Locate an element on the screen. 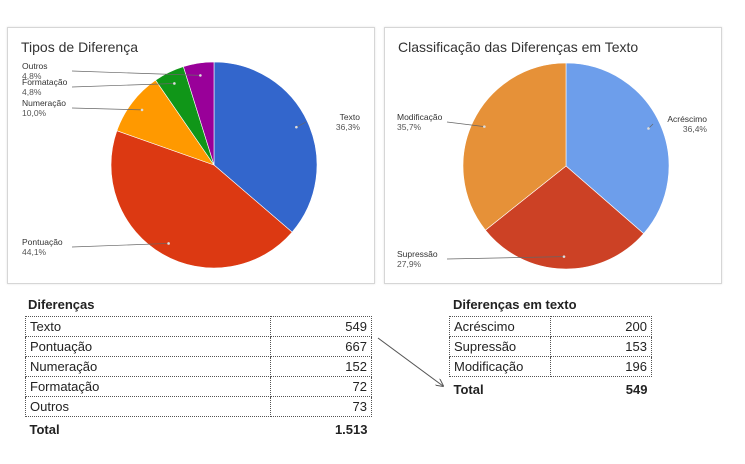 The height and width of the screenshot is (464, 745). slice-percent-modificacao: 35,7% is located at coordinates (409, 127).